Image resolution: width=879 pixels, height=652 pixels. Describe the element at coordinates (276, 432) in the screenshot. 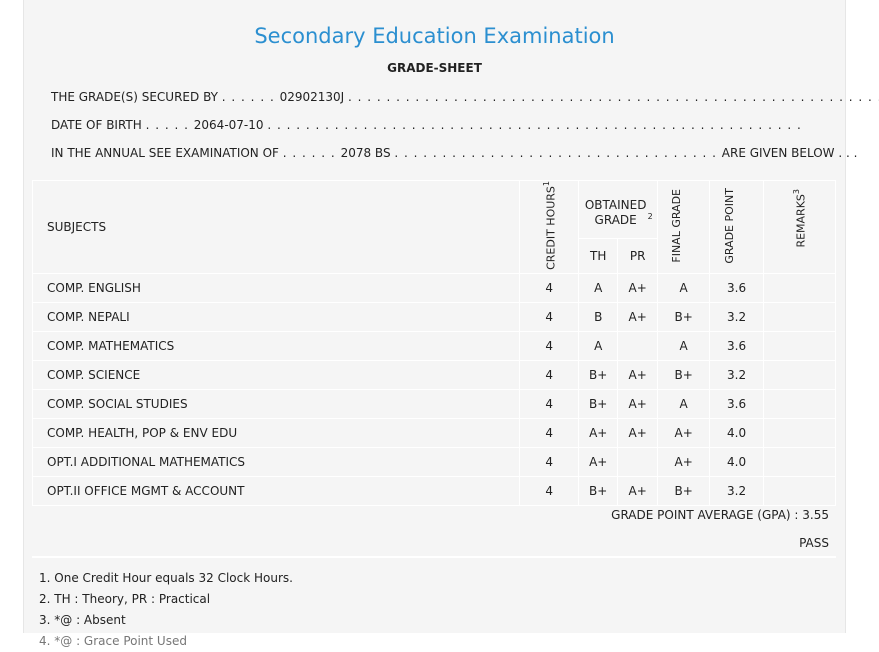

I see `subject-cell: COMP. HEALTH, POP & ENV EDU` at that location.